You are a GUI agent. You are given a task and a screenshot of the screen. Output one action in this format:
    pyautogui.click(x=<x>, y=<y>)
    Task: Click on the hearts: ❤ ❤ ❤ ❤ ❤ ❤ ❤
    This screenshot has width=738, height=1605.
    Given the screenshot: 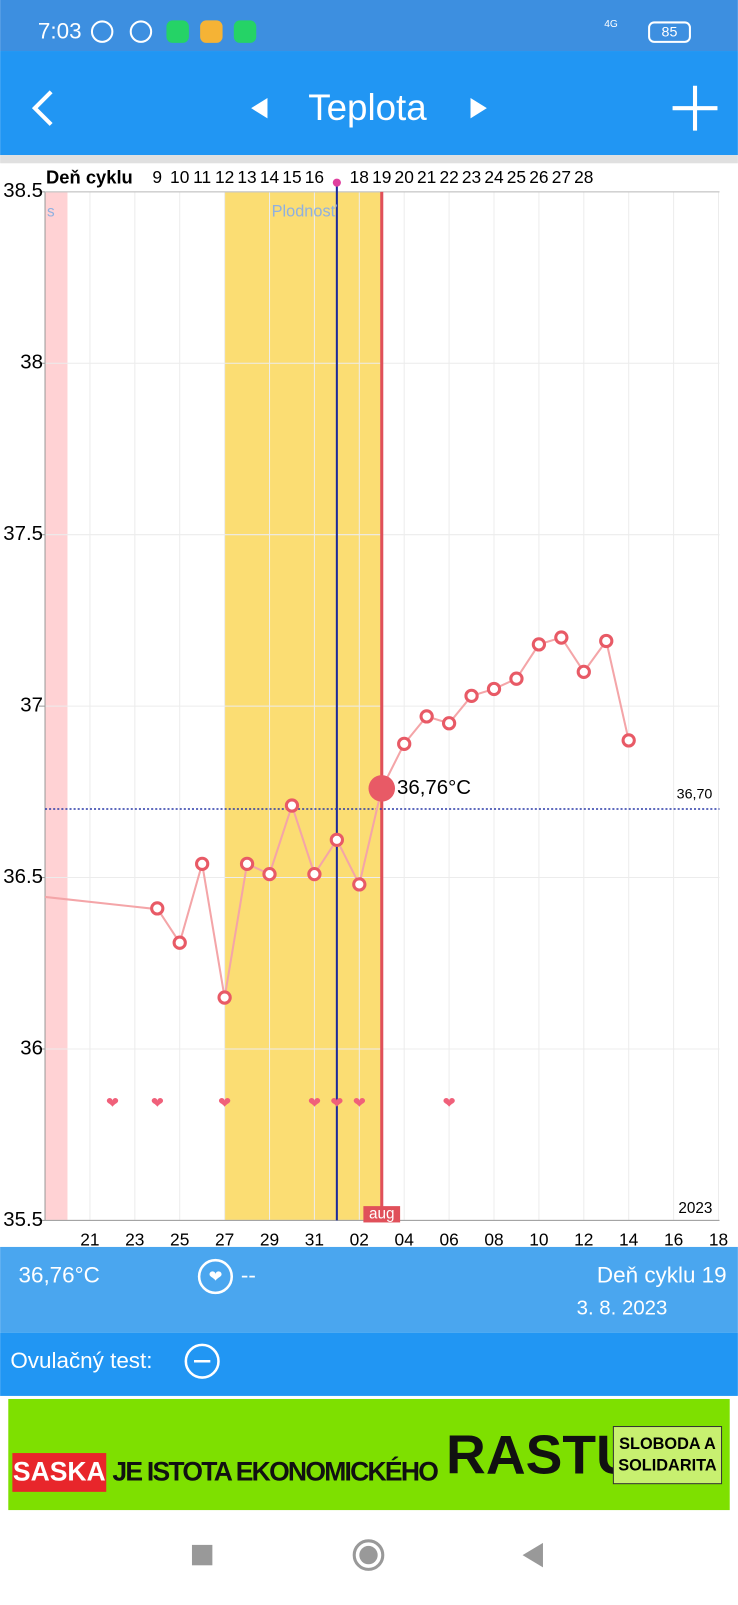 What is the action you would take?
    pyautogui.click(x=281, y=1103)
    